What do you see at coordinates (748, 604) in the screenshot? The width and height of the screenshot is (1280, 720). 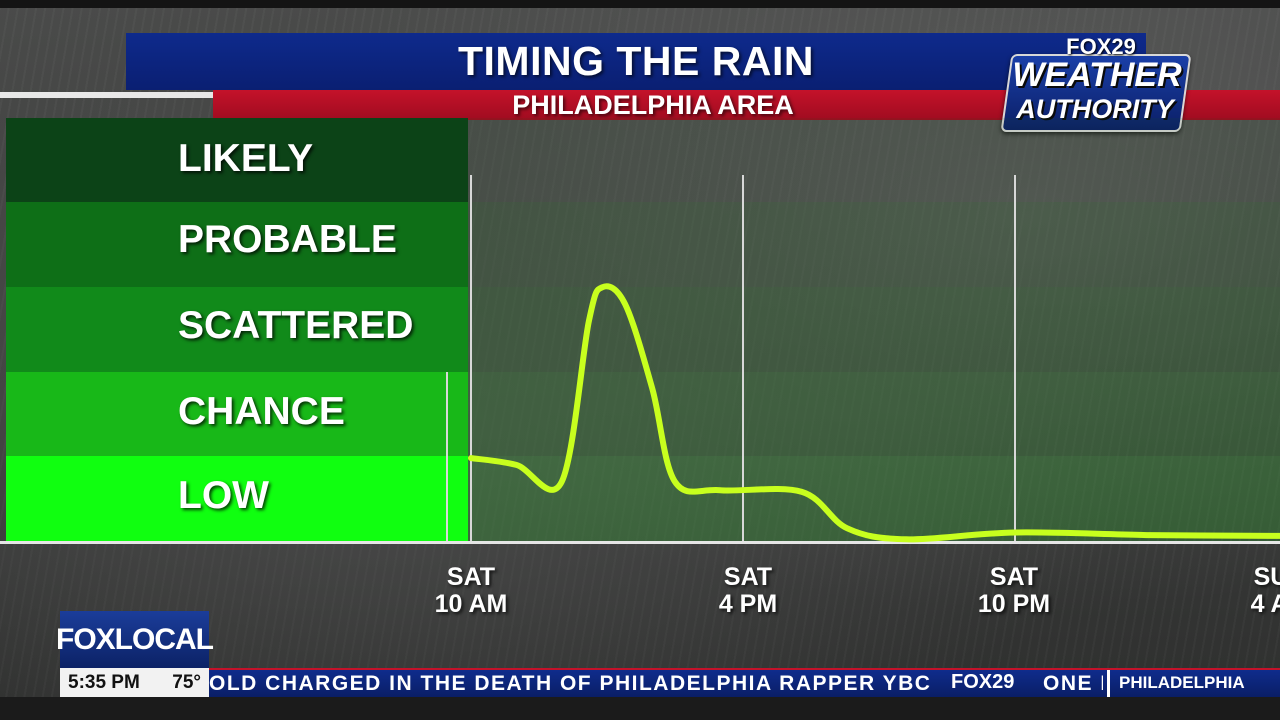 I see `x-tick-time: 4 PM` at bounding box center [748, 604].